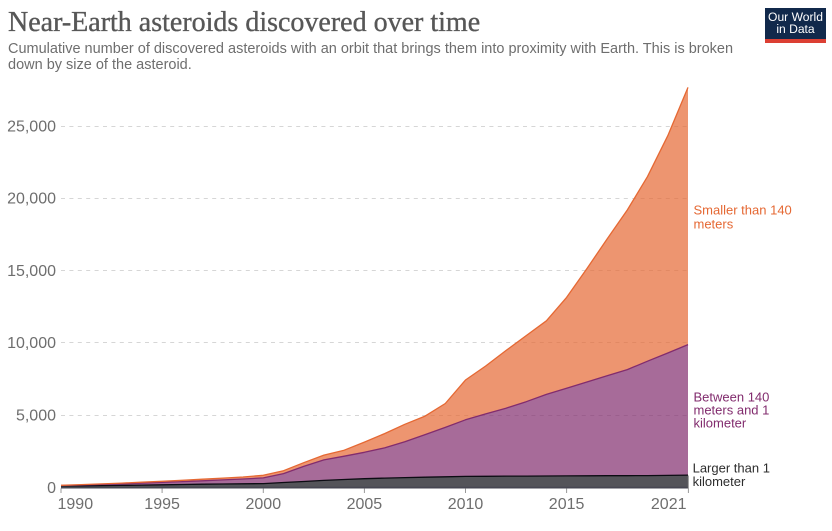  What do you see at coordinates (31, 199) in the screenshot?
I see `svg-text: 20,000` at bounding box center [31, 199].